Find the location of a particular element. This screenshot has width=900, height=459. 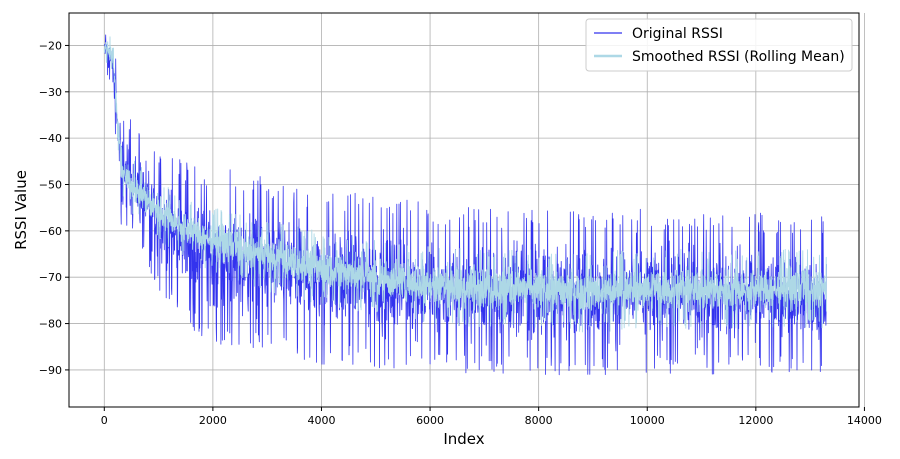

x-tick-label: 12000 is located at coordinates (755, 420).